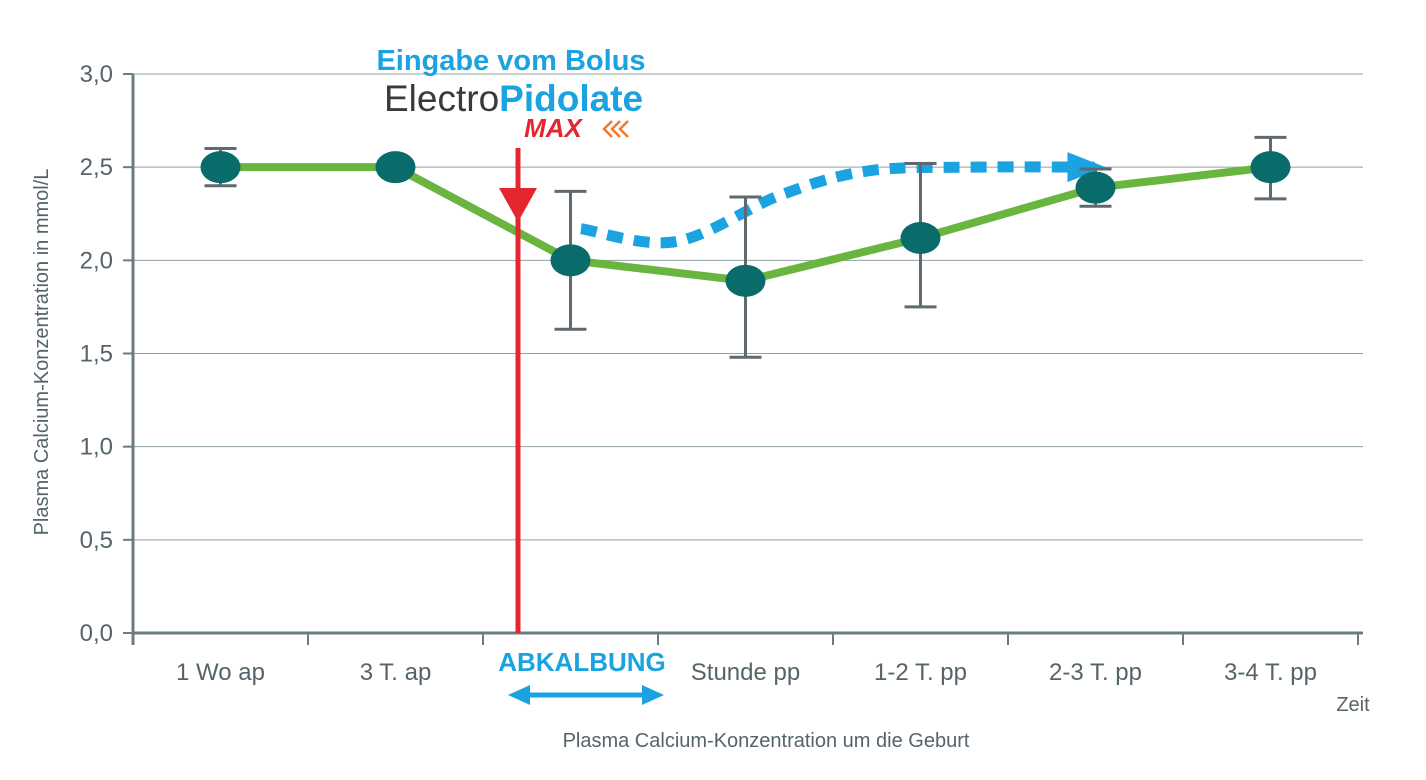 Image resolution: width=1426 pixels, height=780 pixels. Describe the element at coordinates (920, 672) in the screenshot. I see `x-tick-label: 1-2 T. pp` at that location.